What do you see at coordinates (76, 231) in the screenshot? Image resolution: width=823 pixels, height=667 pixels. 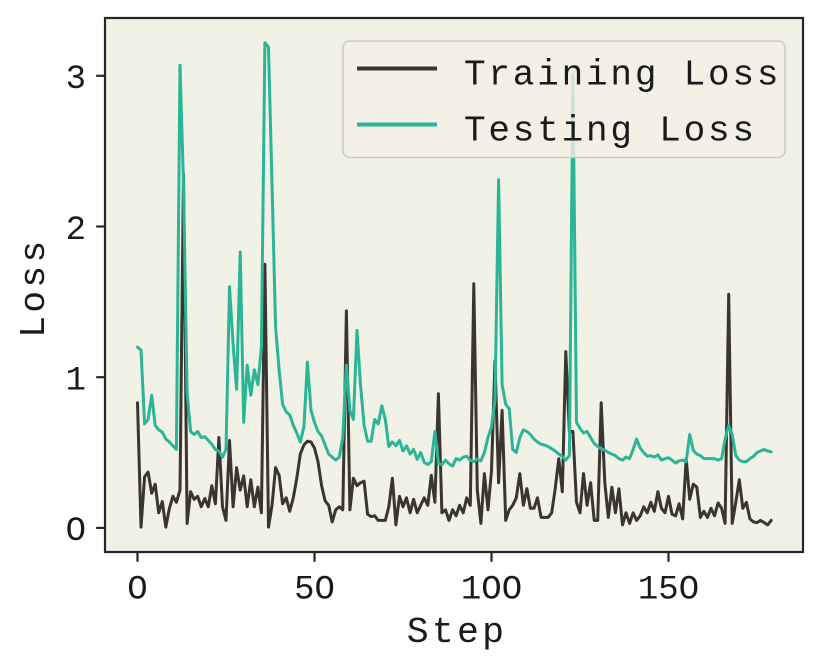 I see `svg-text: 2` at bounding box center [76, 231].